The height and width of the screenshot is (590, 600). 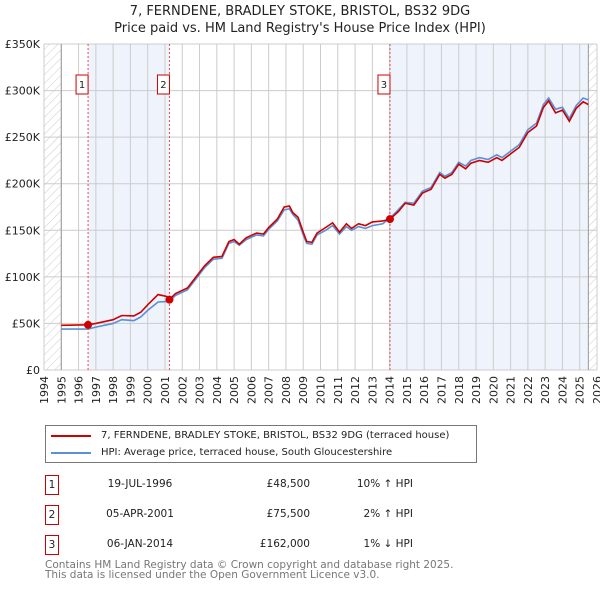 I want to click on legend-swatch-blue, so click(x=71, y=452).